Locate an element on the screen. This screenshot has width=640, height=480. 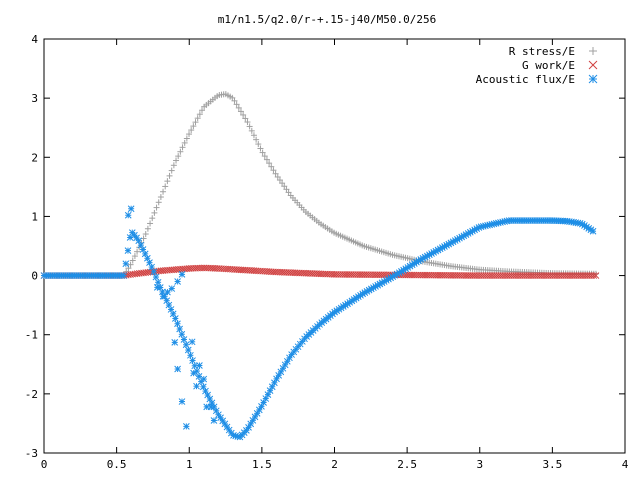
x-tick-label: 1.5 is located at coordinates (262, 464).